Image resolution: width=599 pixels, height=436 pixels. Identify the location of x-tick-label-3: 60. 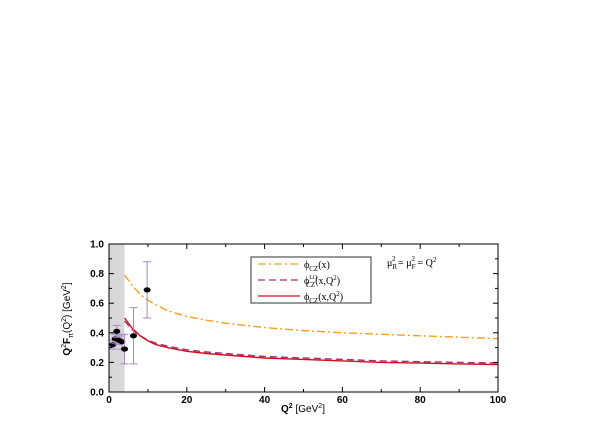
(343, 400).